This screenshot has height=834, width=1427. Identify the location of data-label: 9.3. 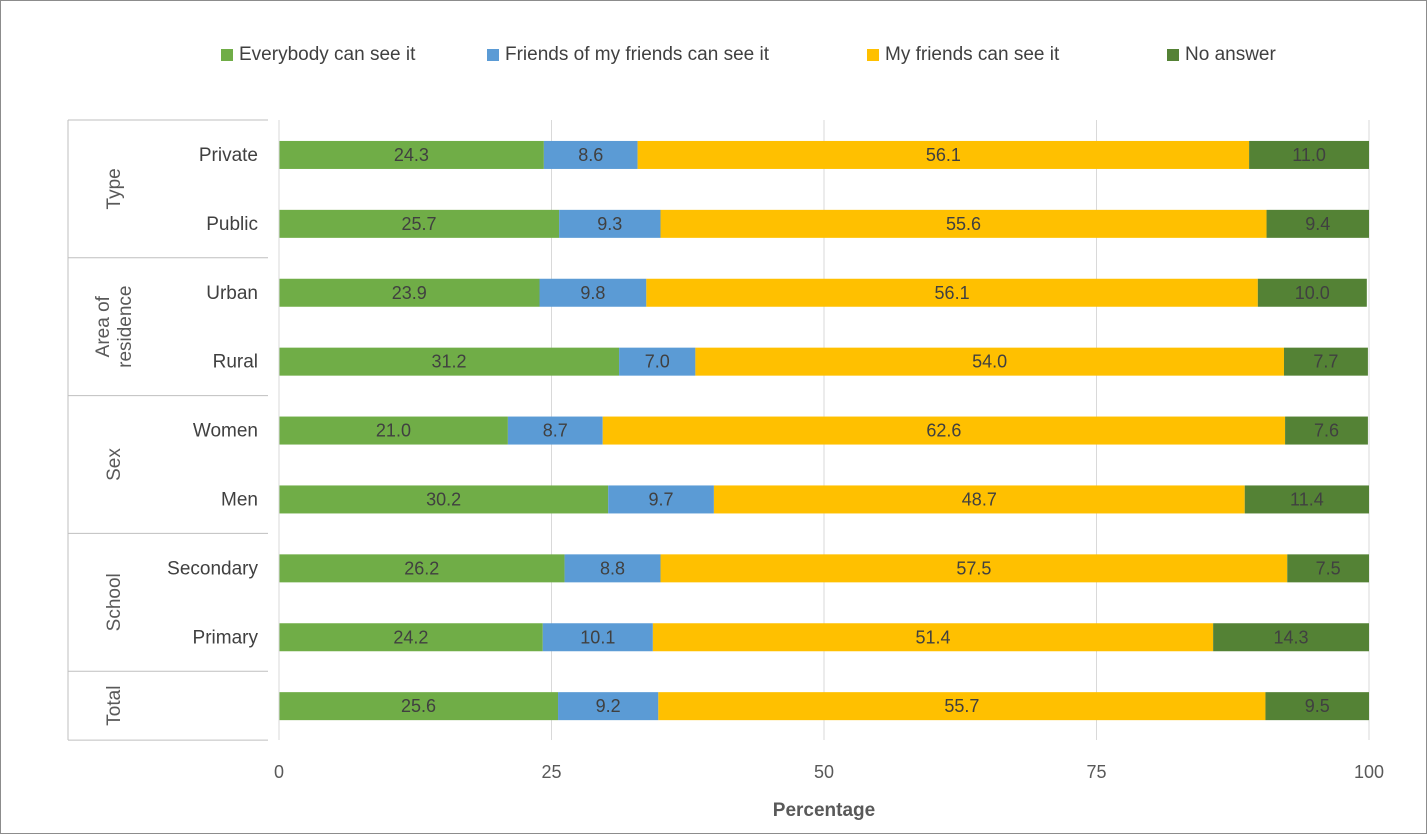
(609, 224).